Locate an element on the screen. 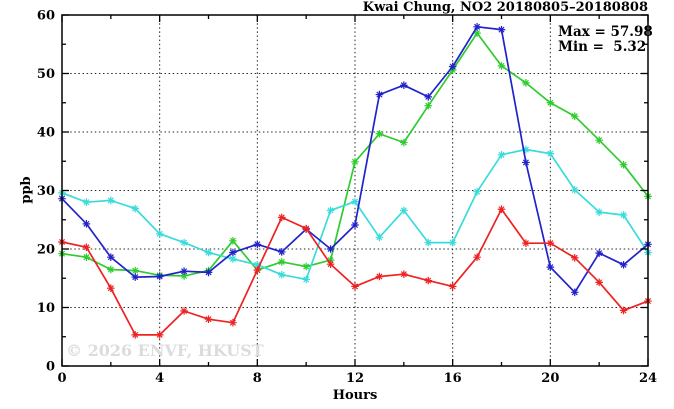 The width and height of the screenshot is (674, 409). y-tick-label: 60 is located at coordinates (46, 16).